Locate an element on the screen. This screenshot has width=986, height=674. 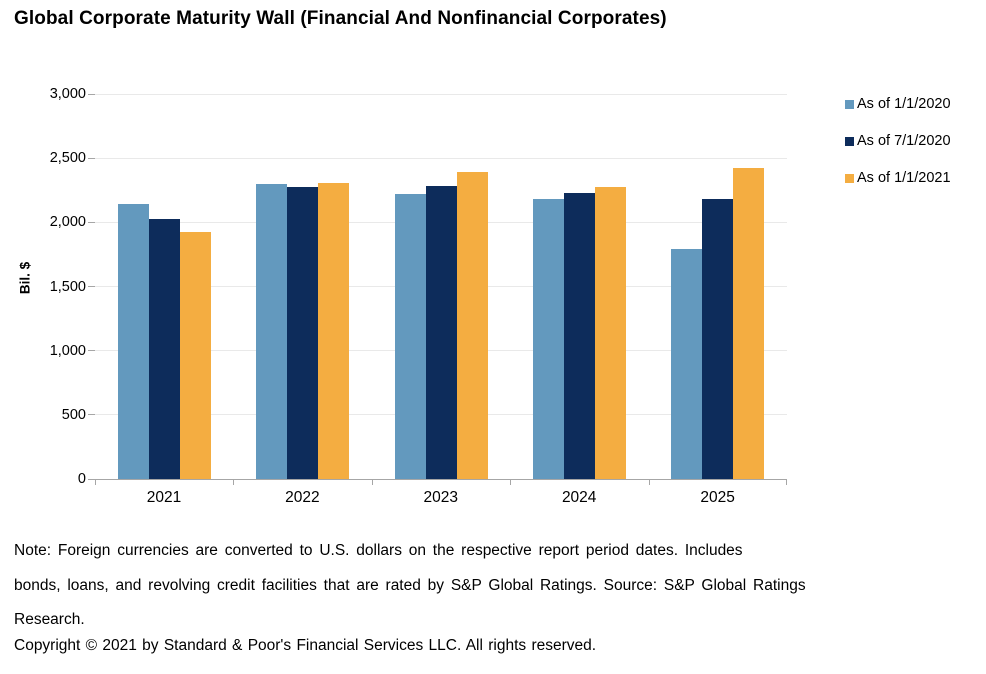
x-axis-label-2024: 2024 is located at coordinates (579, 497).